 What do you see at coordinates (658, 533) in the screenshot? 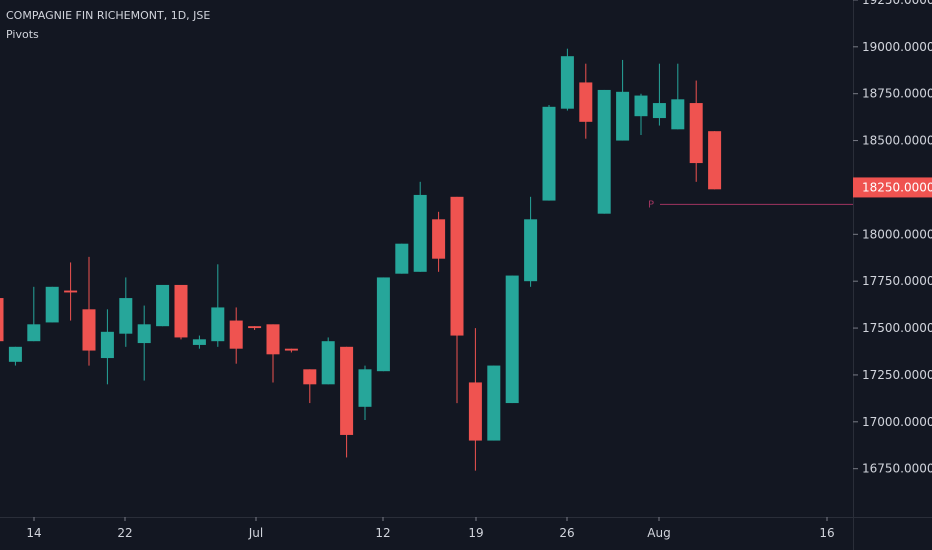
I see `time-tick-label: Aug` at bounding box center [658, 533].